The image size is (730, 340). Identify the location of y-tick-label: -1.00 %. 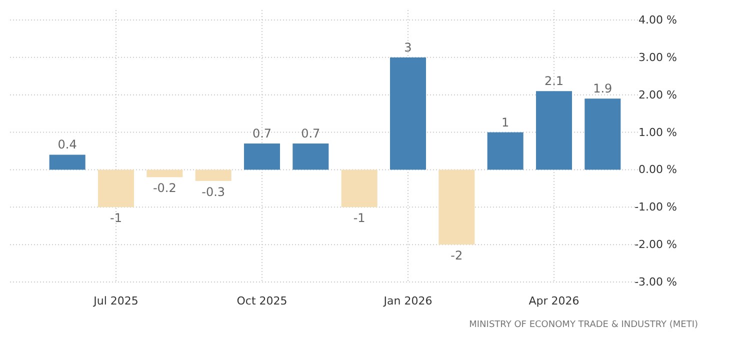
(655, 207).